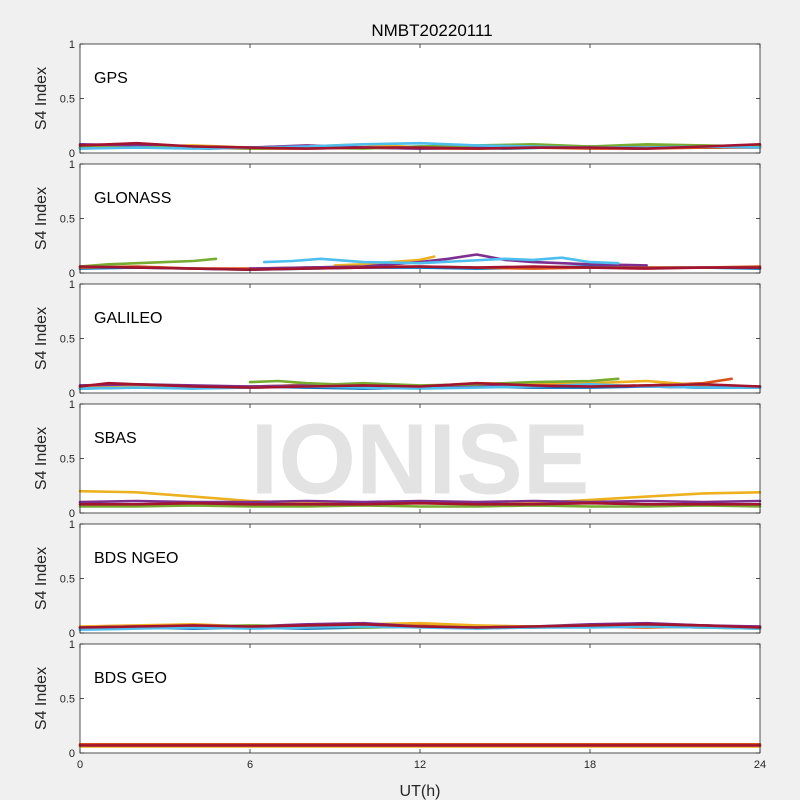 The width and height of the screenshot is (800, 800). I want to click on panel-glonass: 0 0.5 1 S4 Index GLONASS, so click(397, 219).